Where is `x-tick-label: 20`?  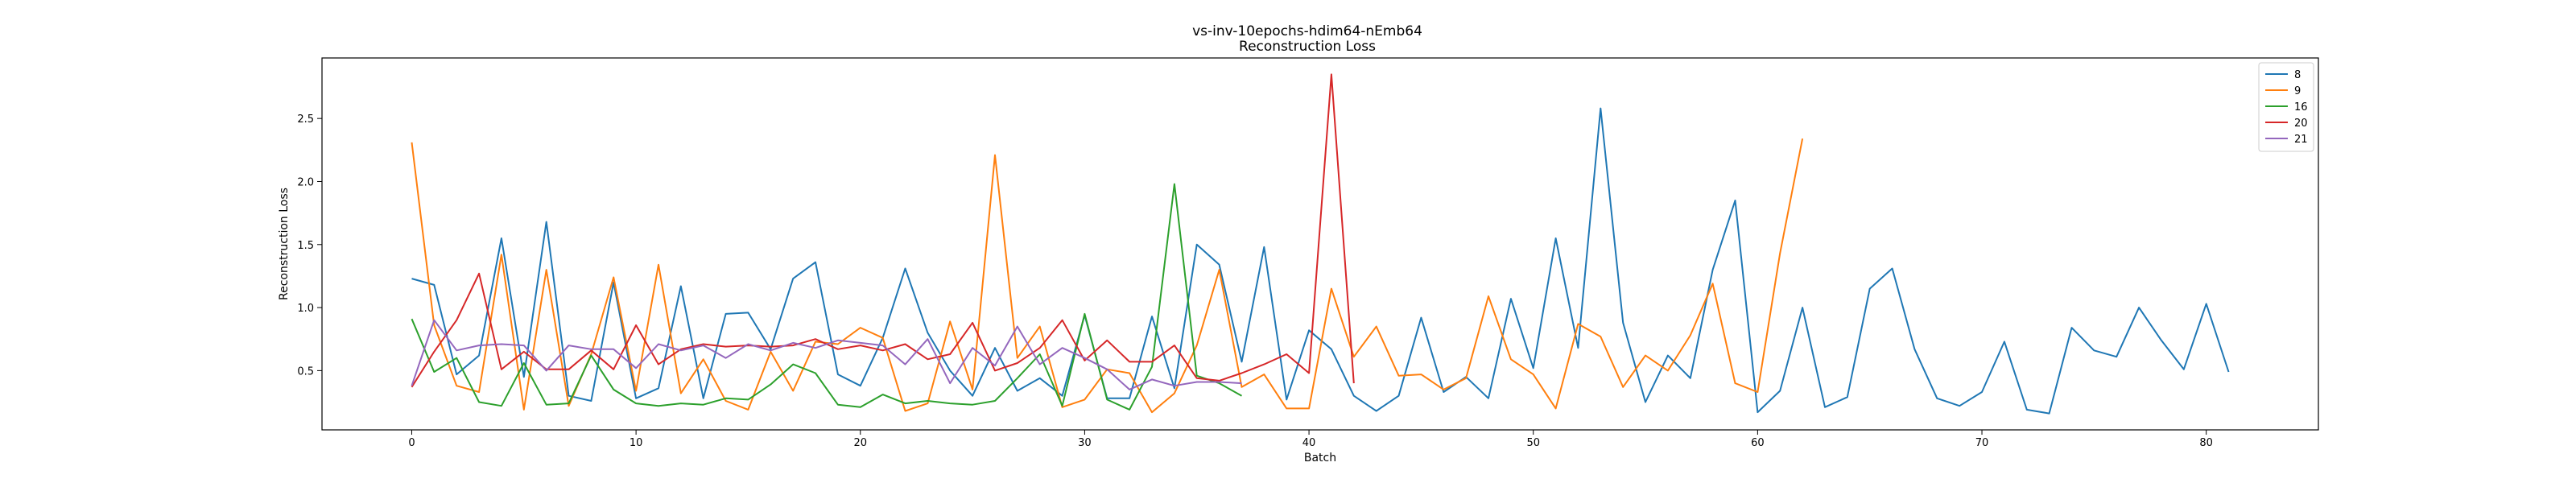 x-tick-label: 20 is located at coordinates (860, 443).